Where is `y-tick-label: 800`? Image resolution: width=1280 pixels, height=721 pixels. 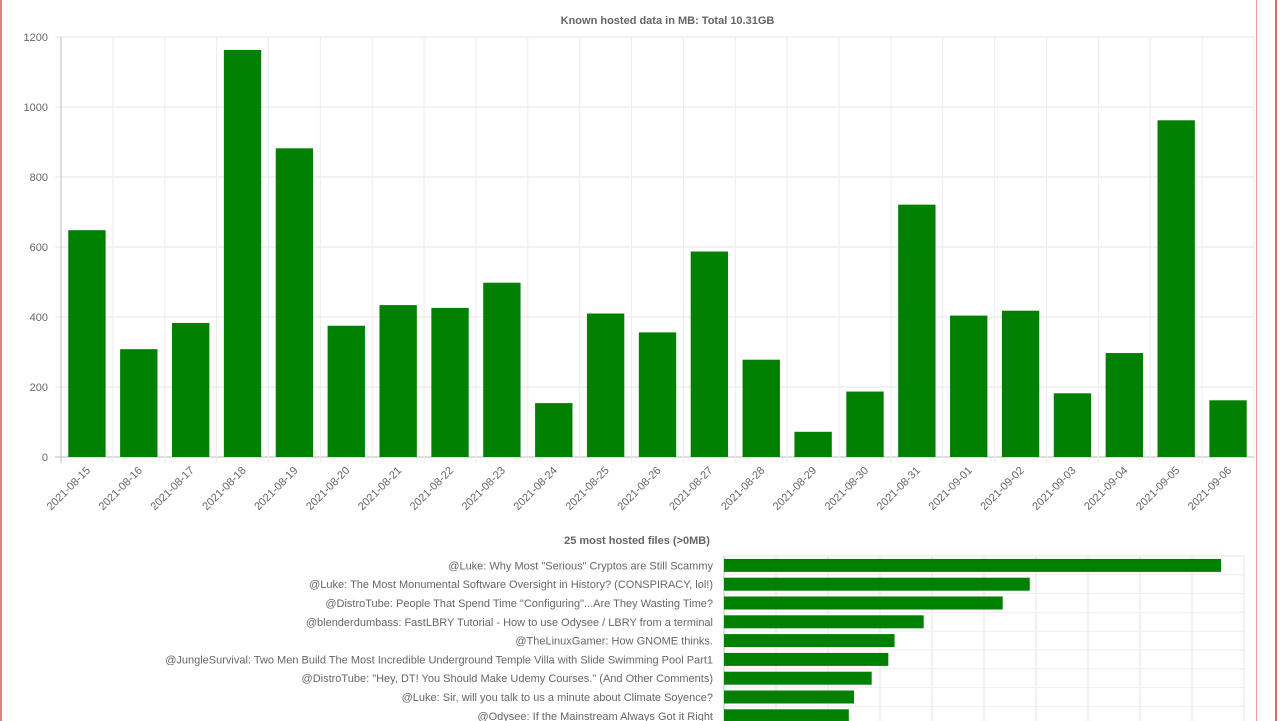
y-tick-label: 800 is located at coordinates (39, 178).